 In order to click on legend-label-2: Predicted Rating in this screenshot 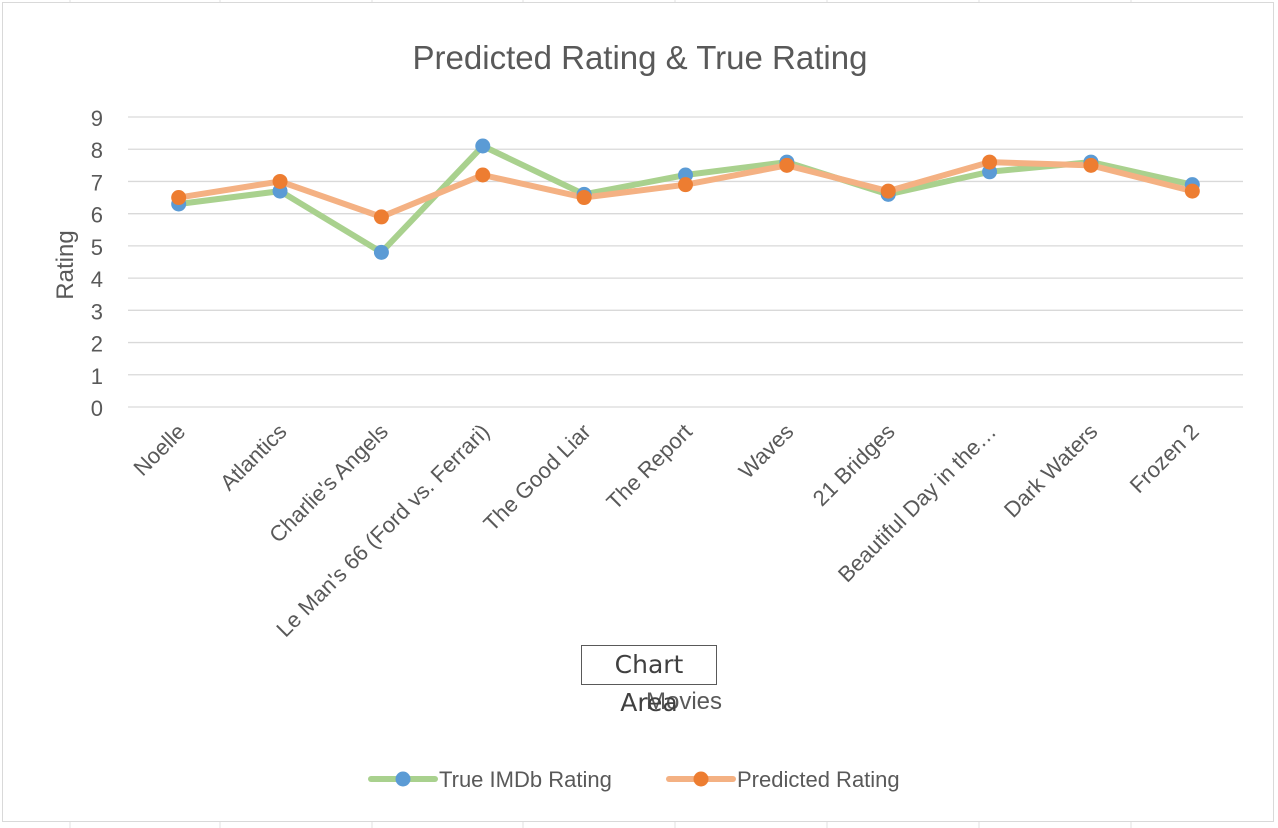, I will do `click(818, 779)`.